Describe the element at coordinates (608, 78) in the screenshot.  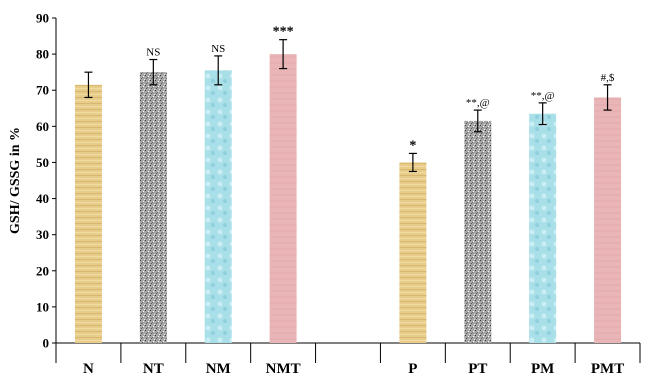
I see `significance-label: #,$` at that location.